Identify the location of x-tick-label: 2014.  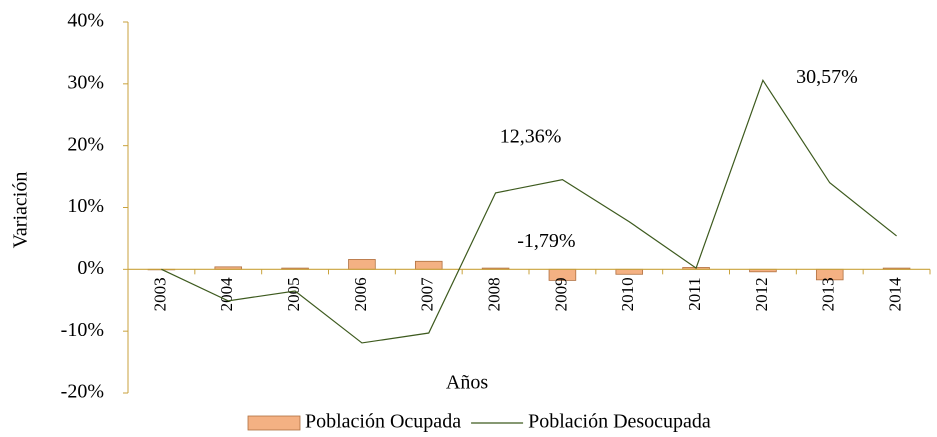
(894, 294).